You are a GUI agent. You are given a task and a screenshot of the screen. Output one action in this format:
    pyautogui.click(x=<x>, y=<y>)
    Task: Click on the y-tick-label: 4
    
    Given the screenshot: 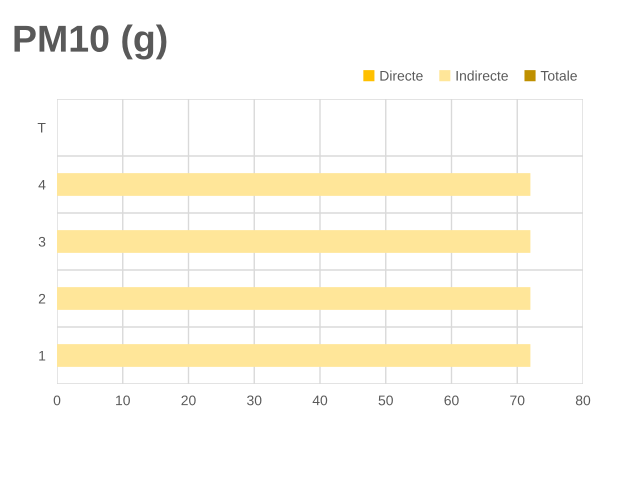 What is the action you would take?
    pyautogui.click(x=42, y=185)
    